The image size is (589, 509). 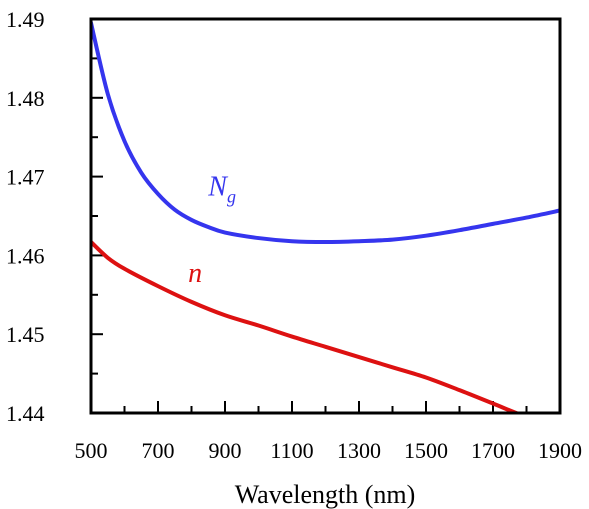 What do you see at coordinates (325, 494) in the screenshot?
I see `x-axis-title: Wavelength (nm)` at bounding box center [325, 494].